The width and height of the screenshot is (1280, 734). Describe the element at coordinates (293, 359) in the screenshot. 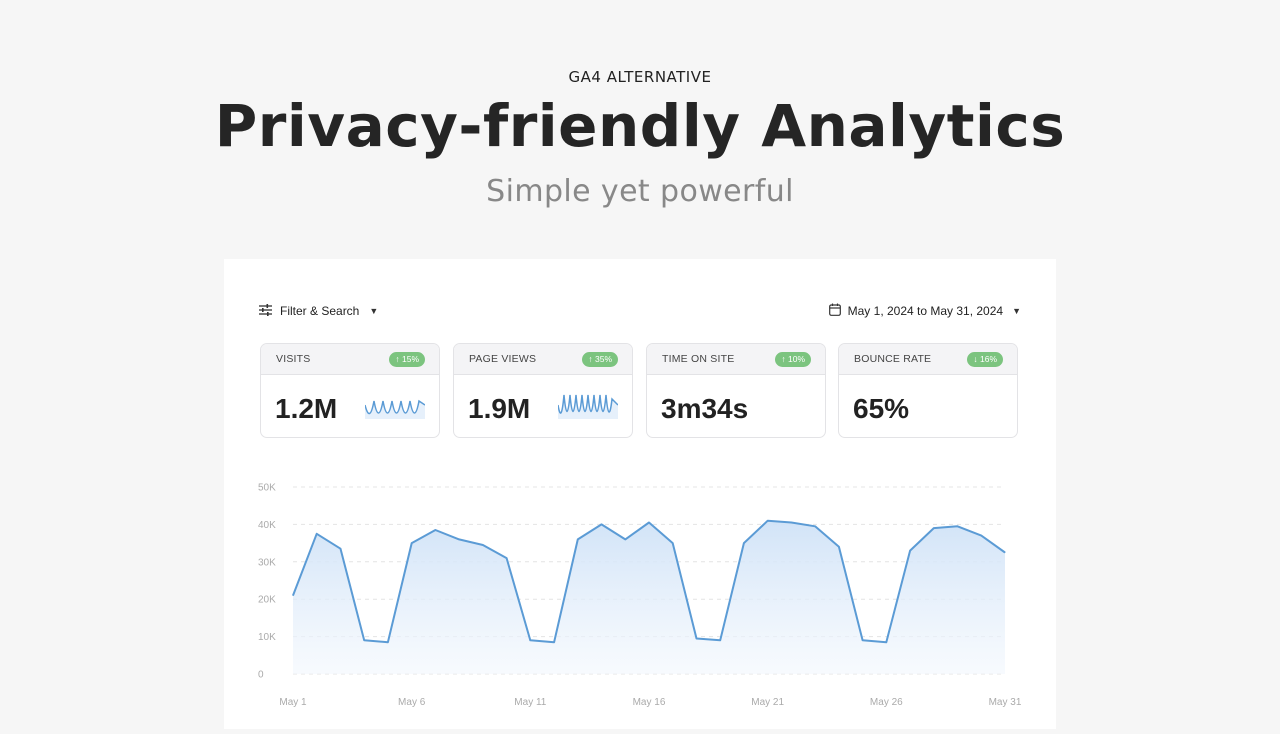

I see `metric-label: VISITS` at that location.